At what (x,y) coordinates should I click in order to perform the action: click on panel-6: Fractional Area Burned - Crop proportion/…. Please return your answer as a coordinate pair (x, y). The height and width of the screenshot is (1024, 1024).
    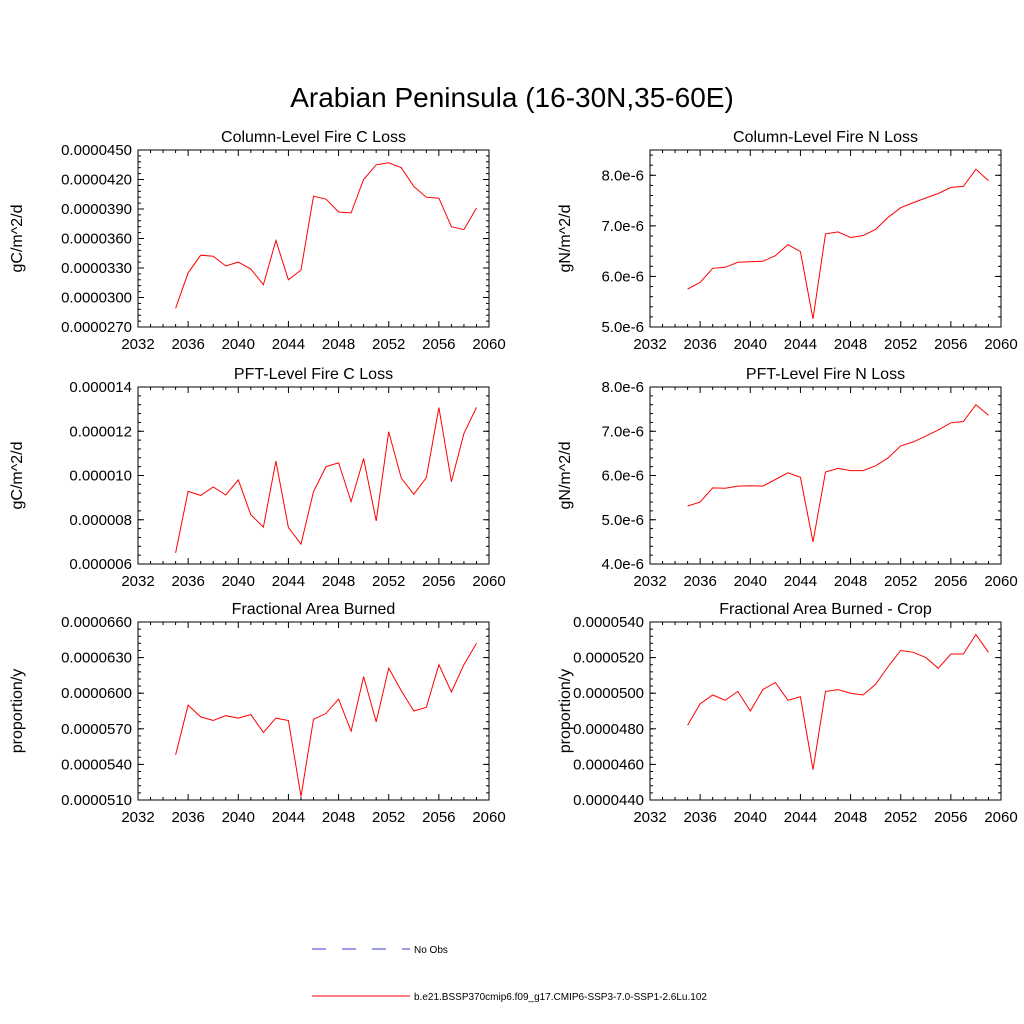
    Looking at the image, I should click on (787, 713).